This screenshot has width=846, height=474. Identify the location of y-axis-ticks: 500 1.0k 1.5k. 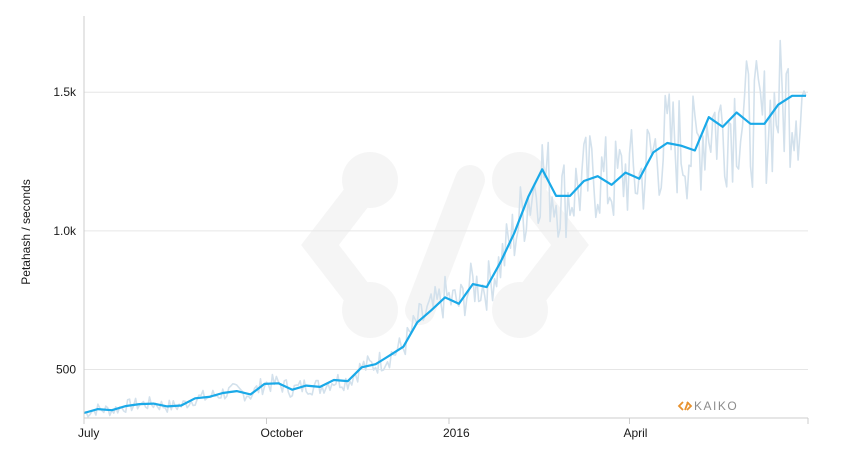
(65, 230).